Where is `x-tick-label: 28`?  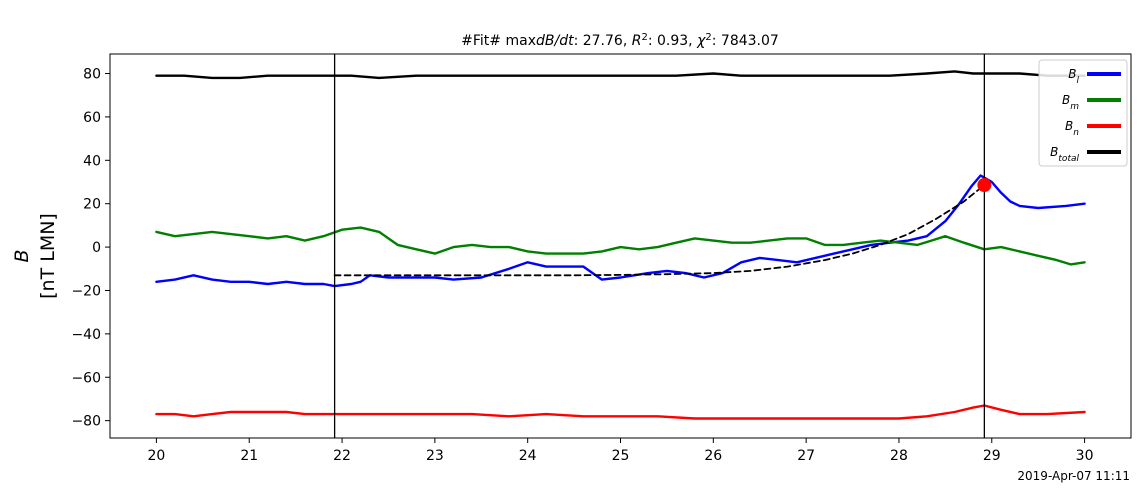
x-tick-label: 28 is located at coordinates (899, 456).